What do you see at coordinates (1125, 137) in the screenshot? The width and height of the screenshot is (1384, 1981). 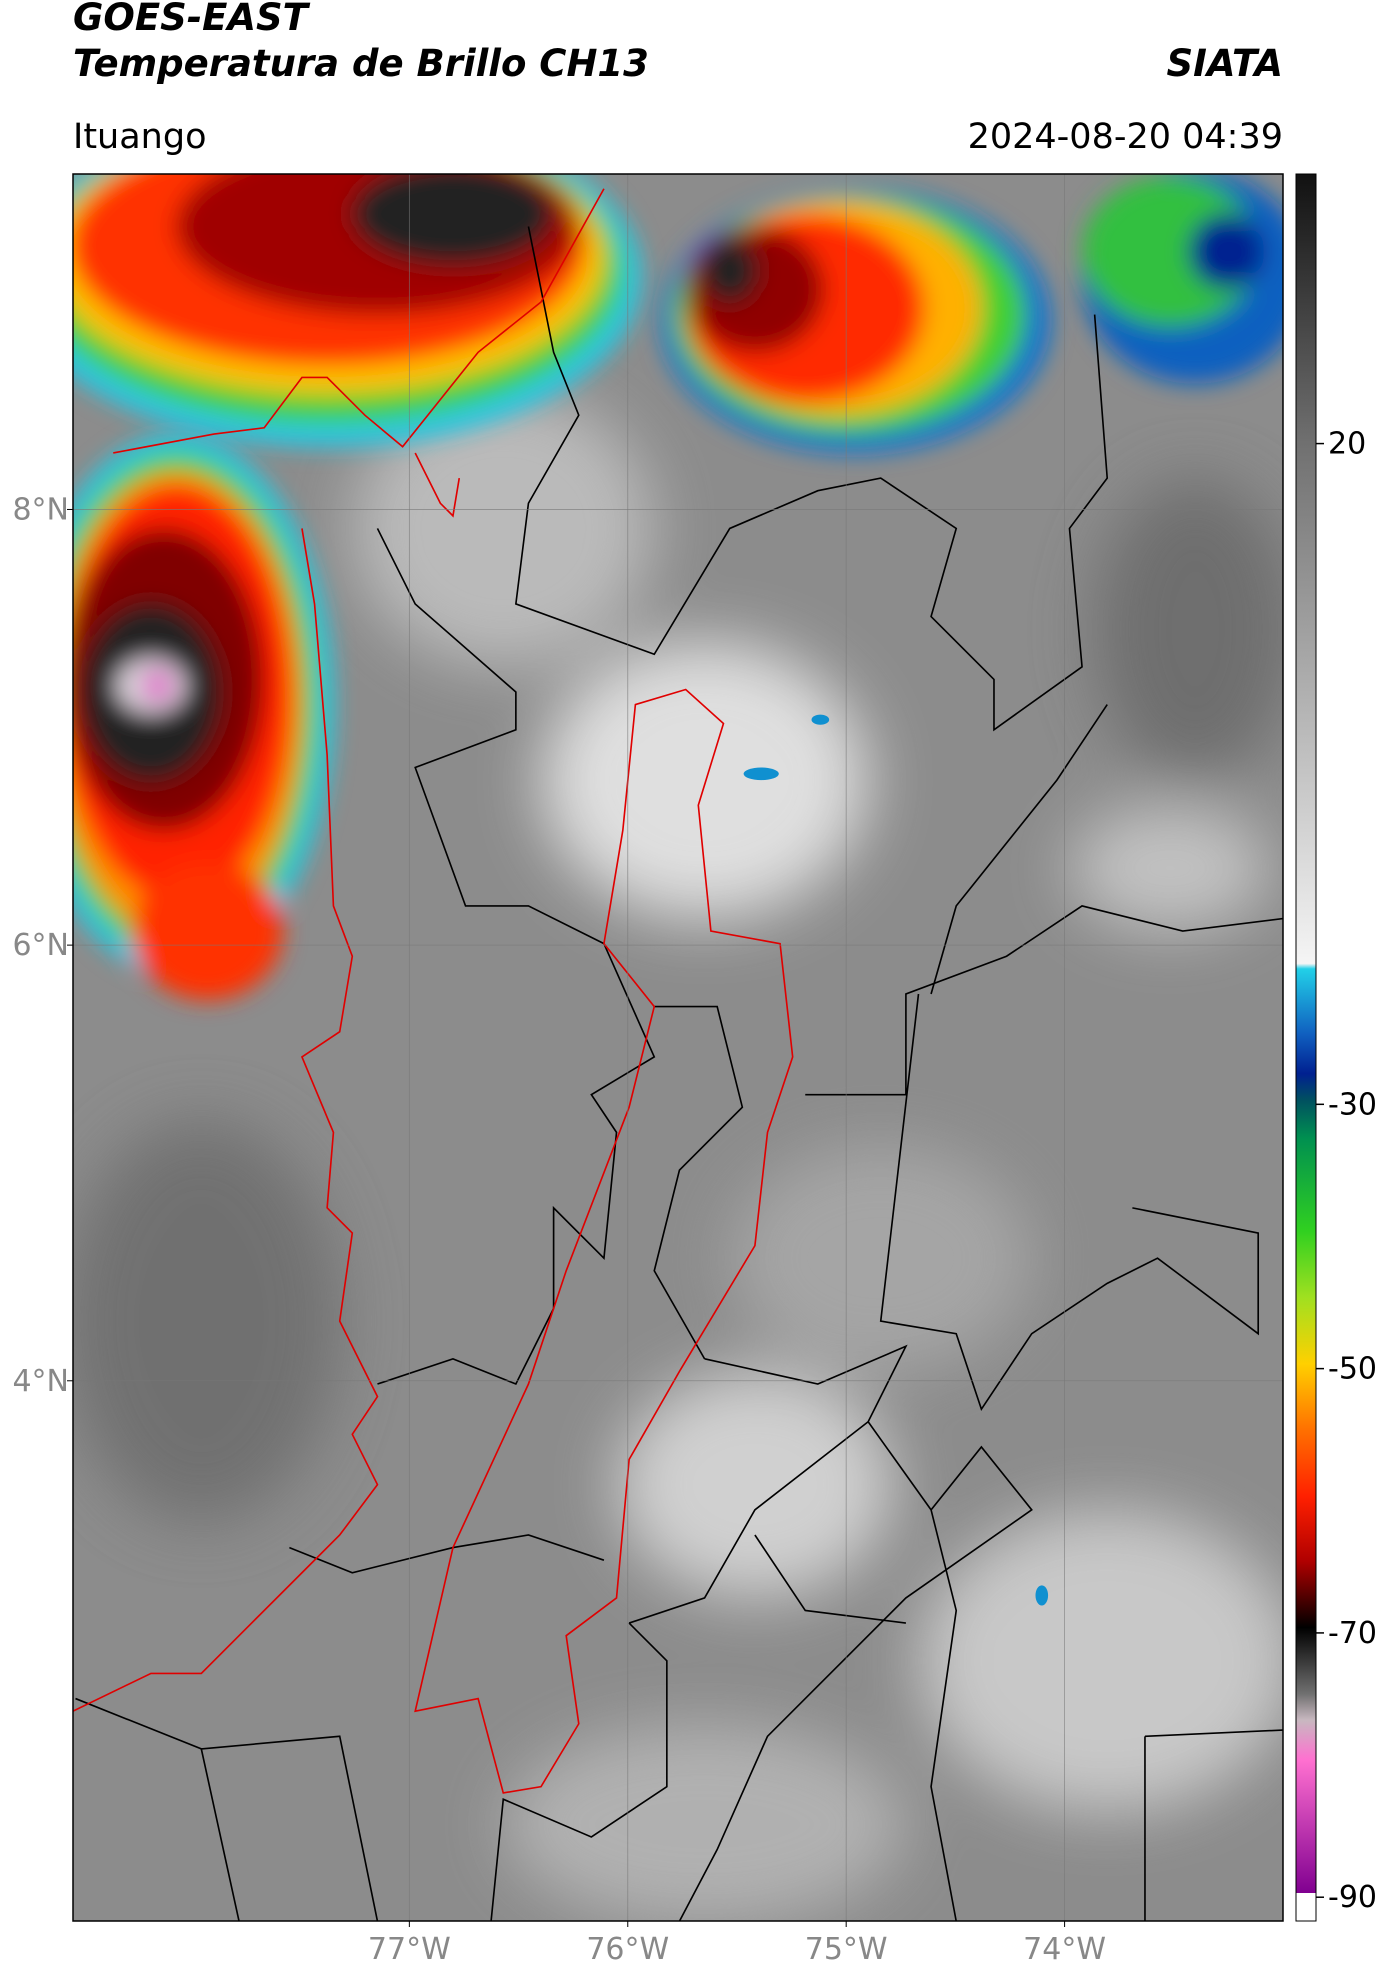 I see `timestamp: 2024-08-20 04:39` at bounding box center [1125, 137].